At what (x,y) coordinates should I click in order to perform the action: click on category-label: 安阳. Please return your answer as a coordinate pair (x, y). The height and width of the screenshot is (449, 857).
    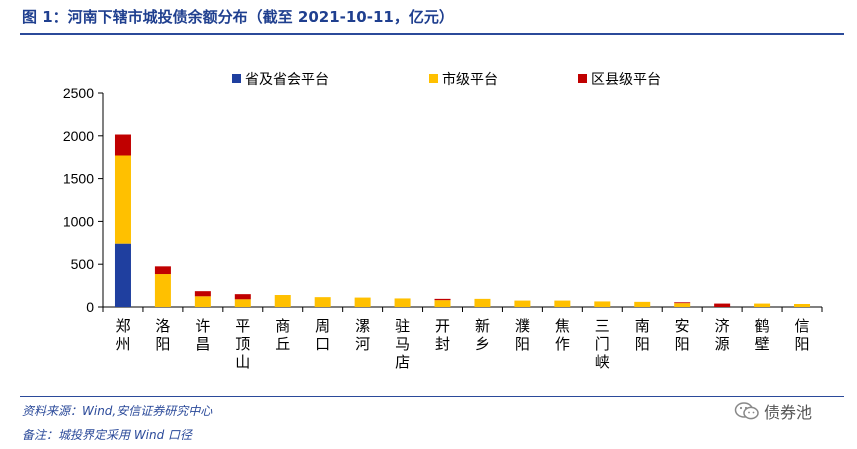
    Looking at the image, I should click on (682, 335).